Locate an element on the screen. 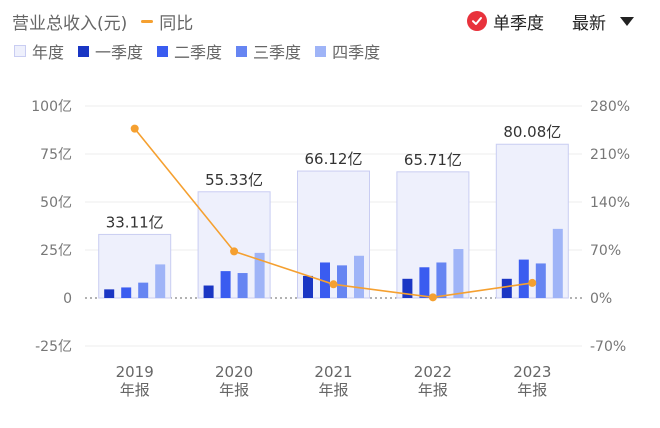 The image size is (660, 428). y-right-tick-label: 0% is located at coordinates (601, 299).